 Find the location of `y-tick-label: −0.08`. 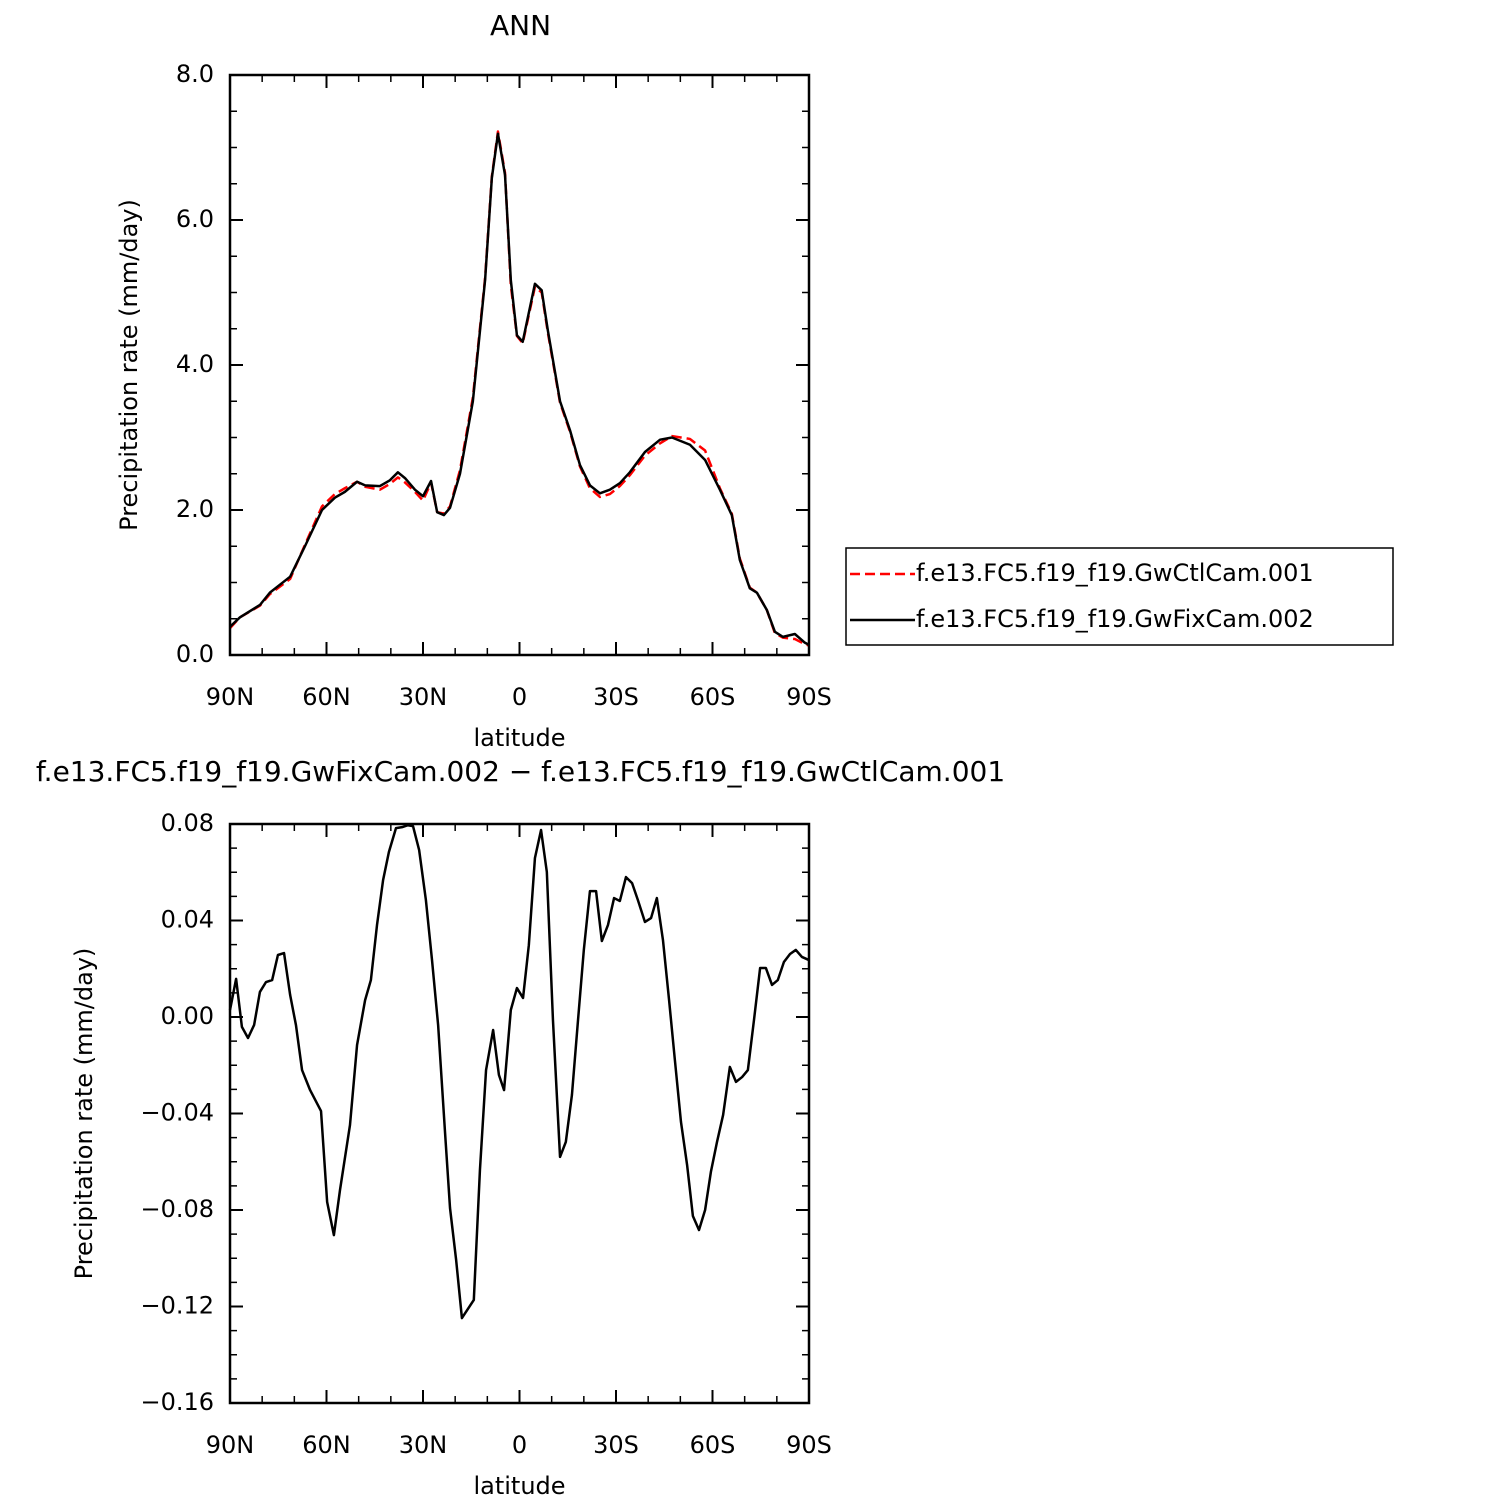

y-tick-label: −0.08 is located at coordinates (177, 1209).